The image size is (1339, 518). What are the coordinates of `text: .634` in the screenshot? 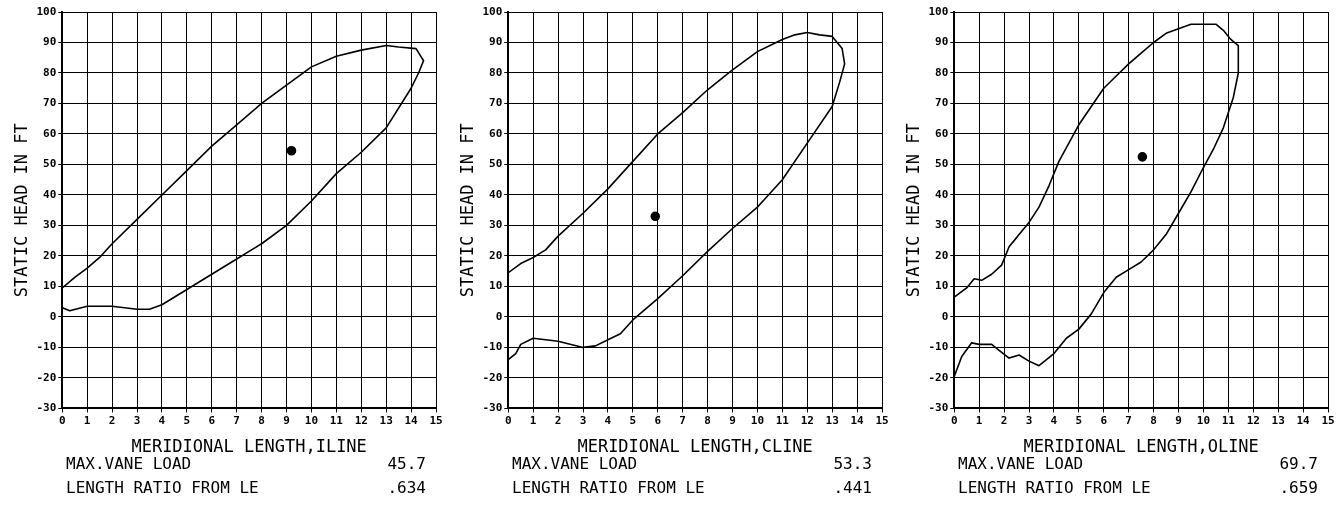 It's located at (406, 488).